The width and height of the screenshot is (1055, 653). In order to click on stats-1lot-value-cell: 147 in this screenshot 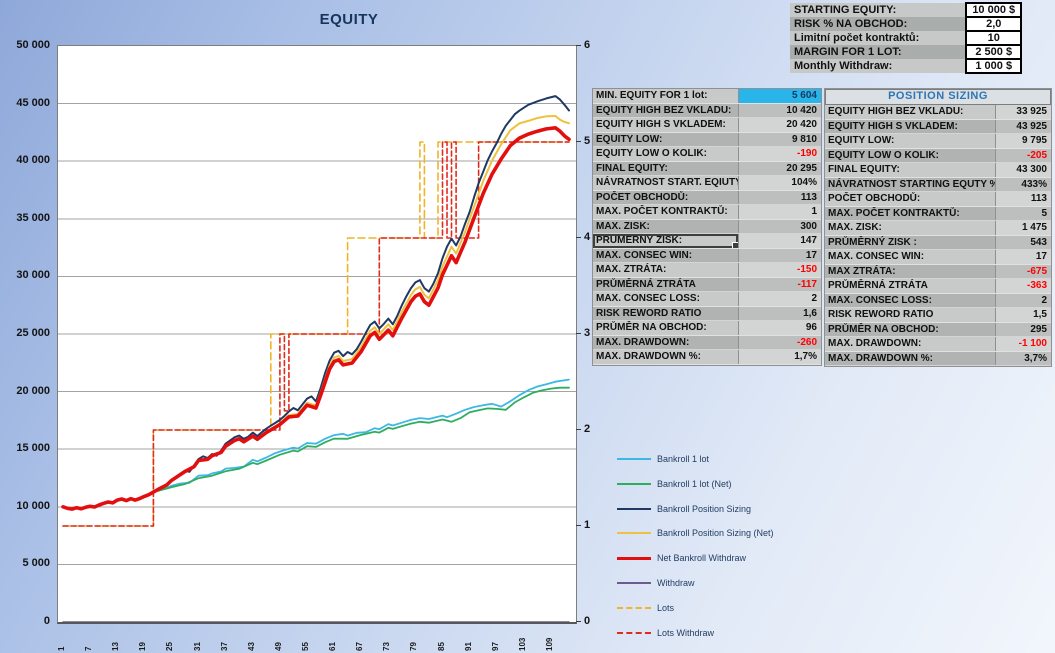, I will do `click(779, 241)`.